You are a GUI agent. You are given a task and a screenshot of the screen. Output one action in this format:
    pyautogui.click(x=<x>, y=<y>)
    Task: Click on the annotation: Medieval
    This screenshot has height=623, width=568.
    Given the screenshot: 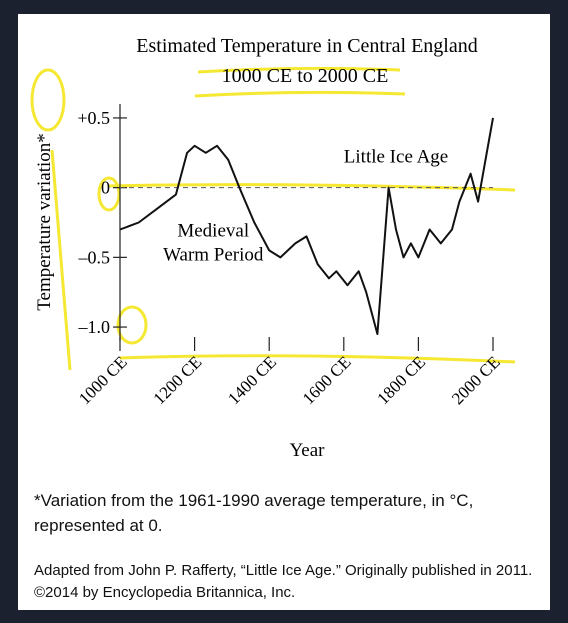 What is the action you would take?
    pyautogui.click(x=213, y=230)
    